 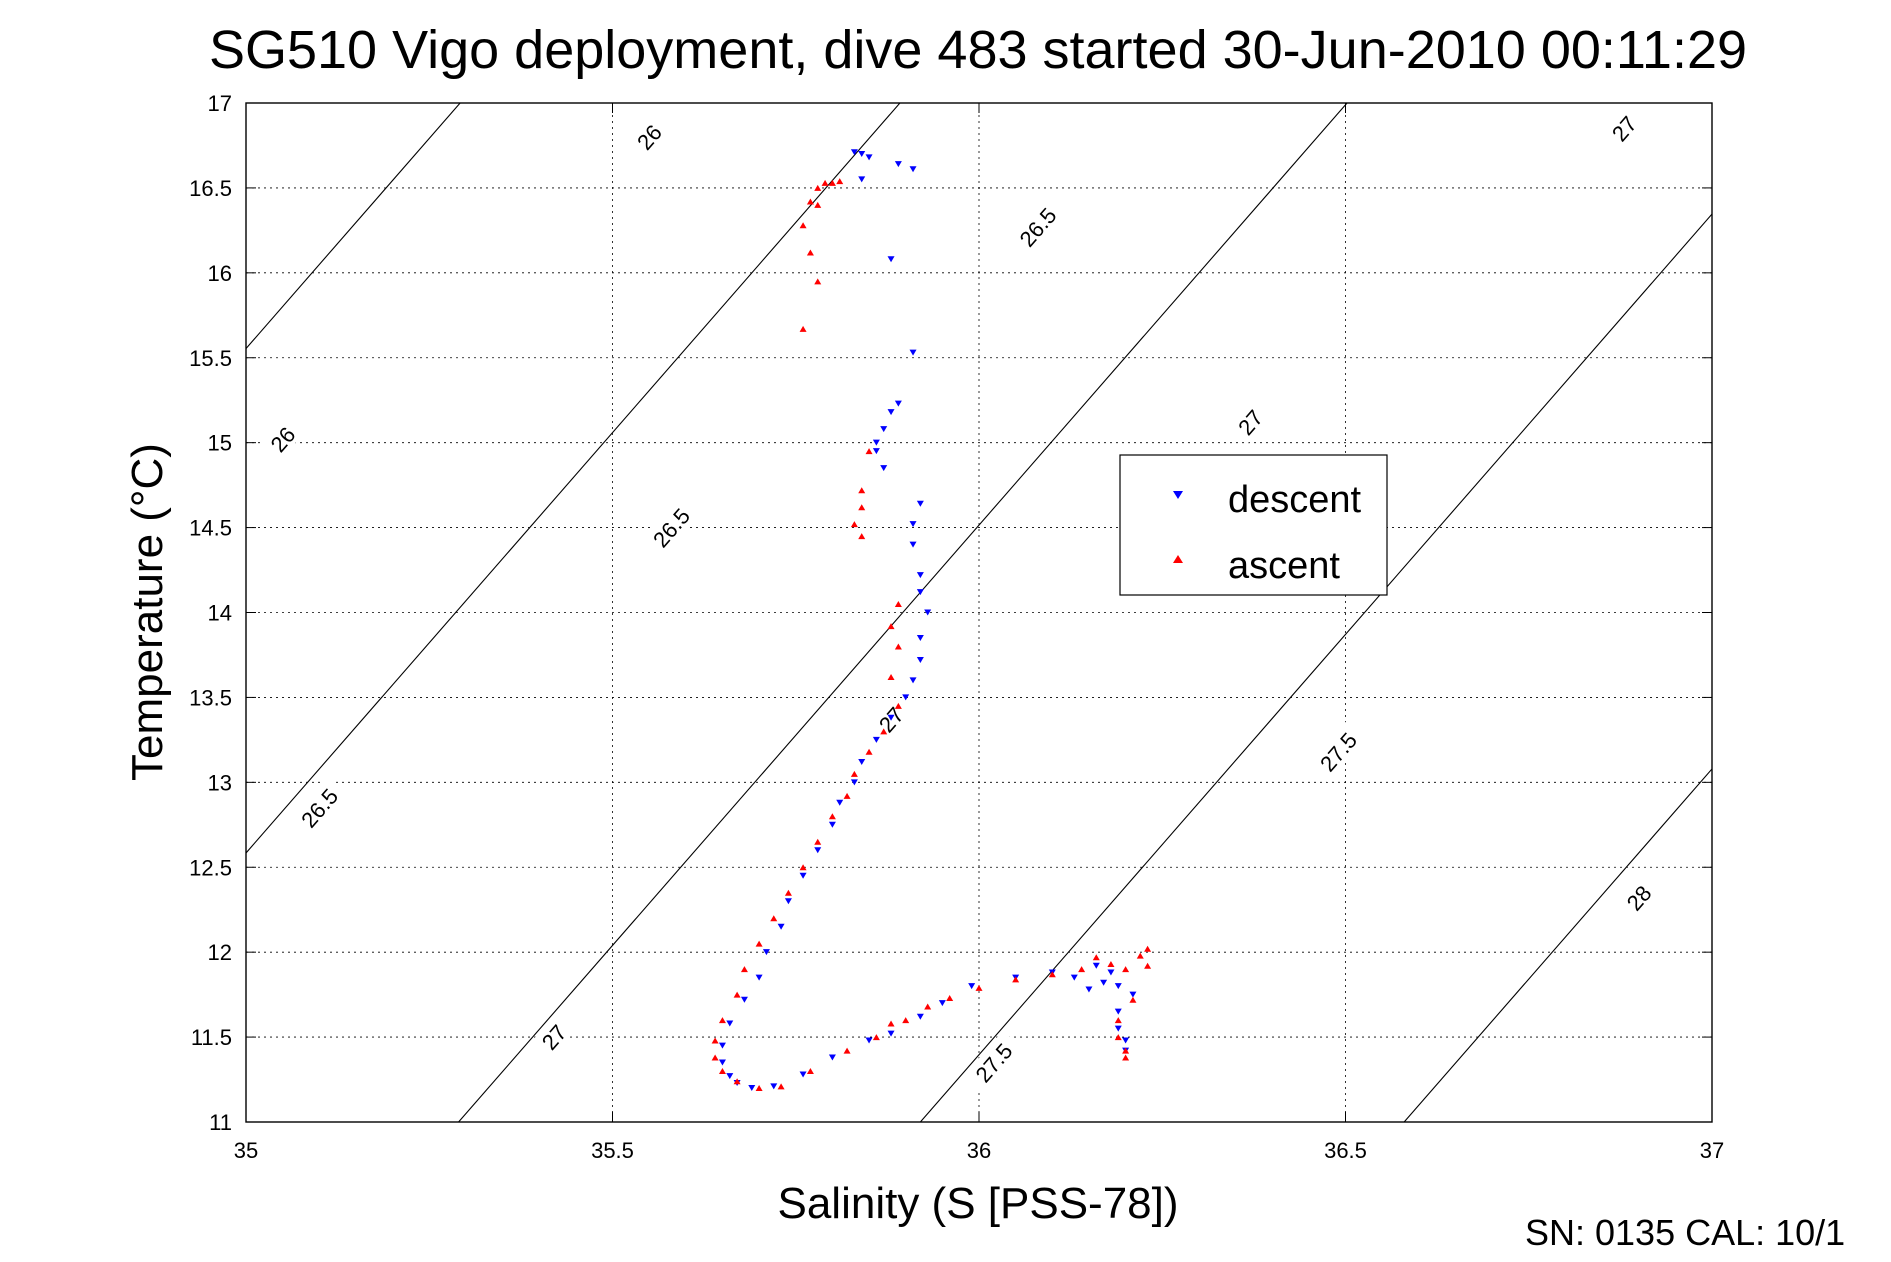 What do you see at coordinates (1345, 1150) in the screenshot?
I see `x-tick-label: 36.5` at bounding box center [1345, 1150].